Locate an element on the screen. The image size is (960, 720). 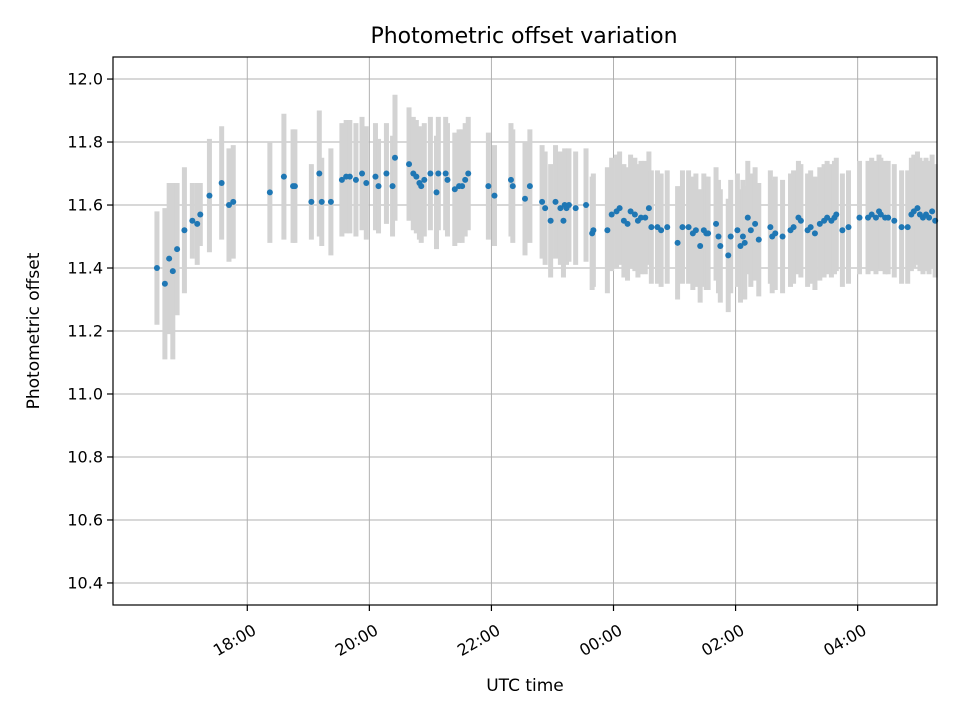
y-tick-label: 11.4 is located at coordinates (85, 268).